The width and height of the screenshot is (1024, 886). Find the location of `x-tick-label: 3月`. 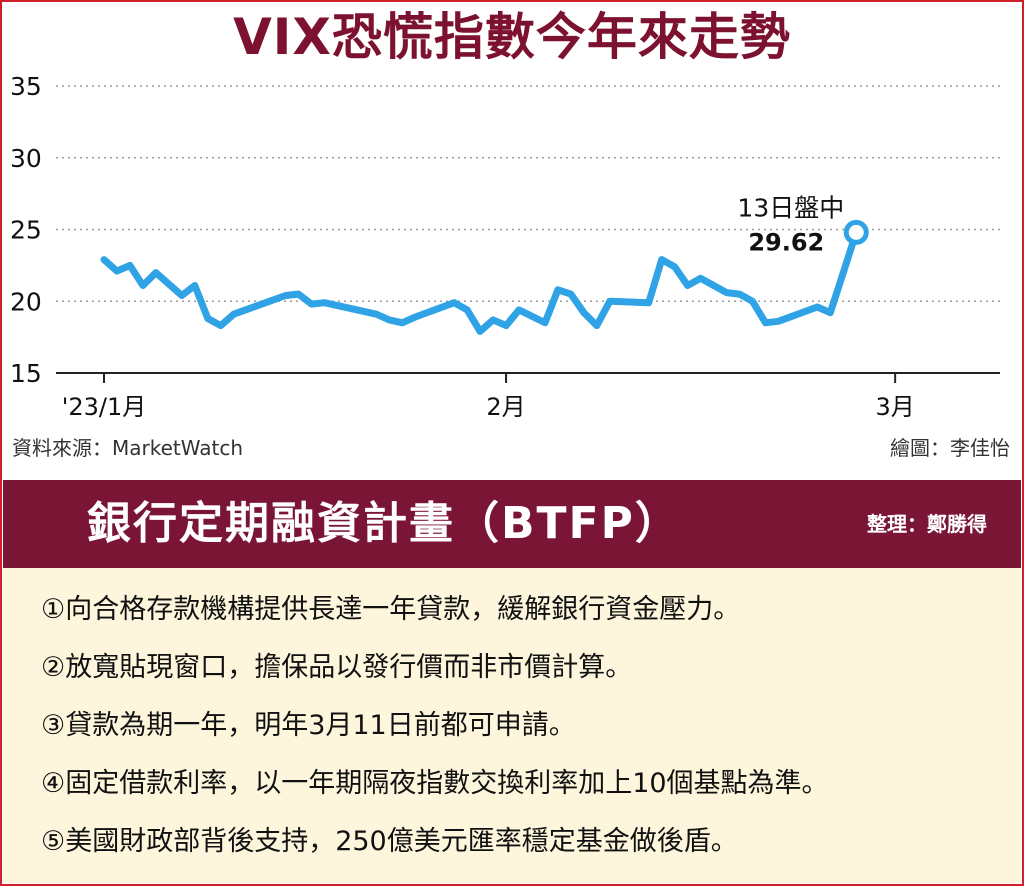

x-tick-label: 3月 is located at coordinates (895, 407).